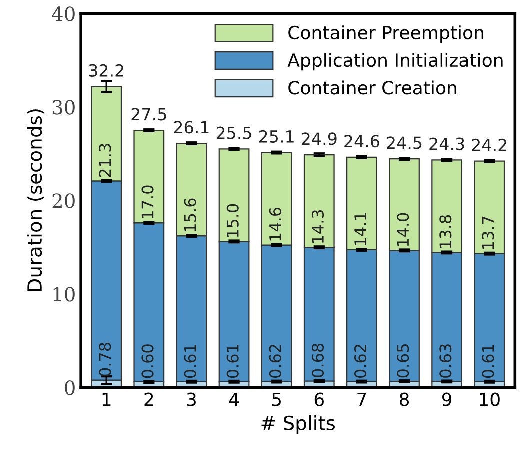  What do you see at coordinates (106, 71) in the screenshot?
I see `total-label: 32.2` at bounding box center [106, 71].